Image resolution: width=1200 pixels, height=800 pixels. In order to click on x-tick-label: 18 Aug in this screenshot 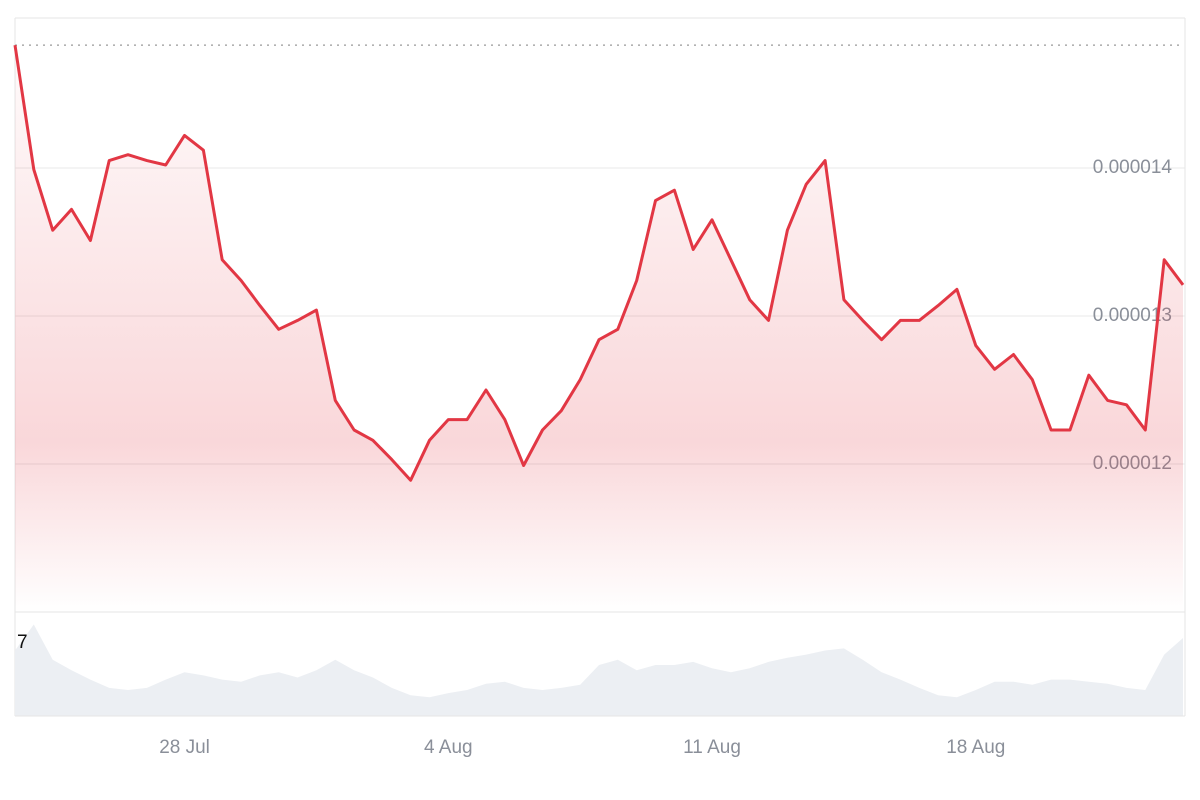, I will do `click(975, 747)`.